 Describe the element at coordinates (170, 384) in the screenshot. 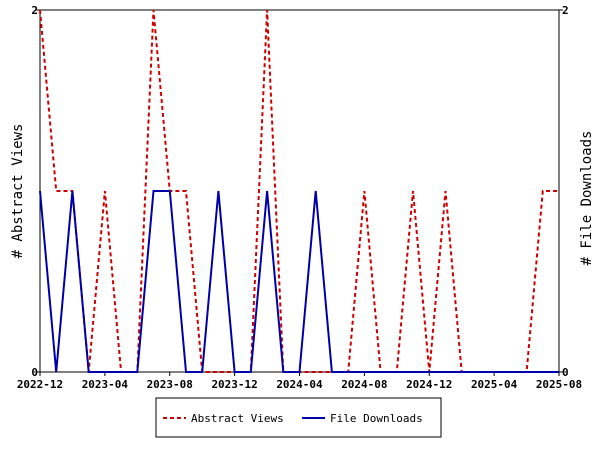

I see `x-tick-label-2023-08: 2023-08` at that location.